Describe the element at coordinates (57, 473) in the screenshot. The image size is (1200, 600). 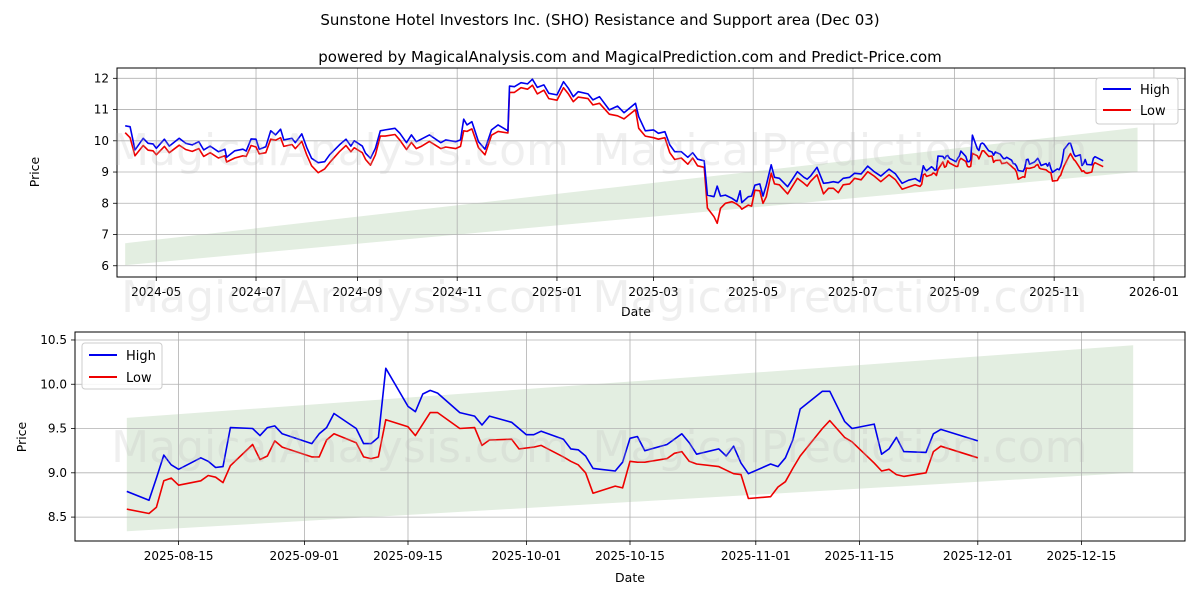
I see `bottom-y-tick-label: 9.0` at that location.